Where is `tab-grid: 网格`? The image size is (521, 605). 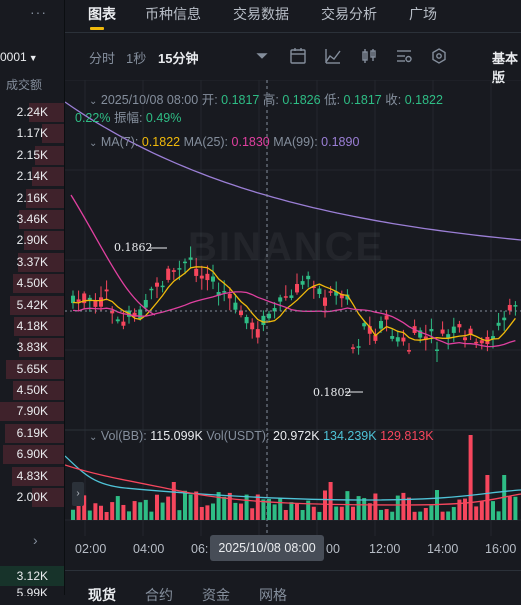
tab-grid: 网格 is located at coordinates (273, 595).